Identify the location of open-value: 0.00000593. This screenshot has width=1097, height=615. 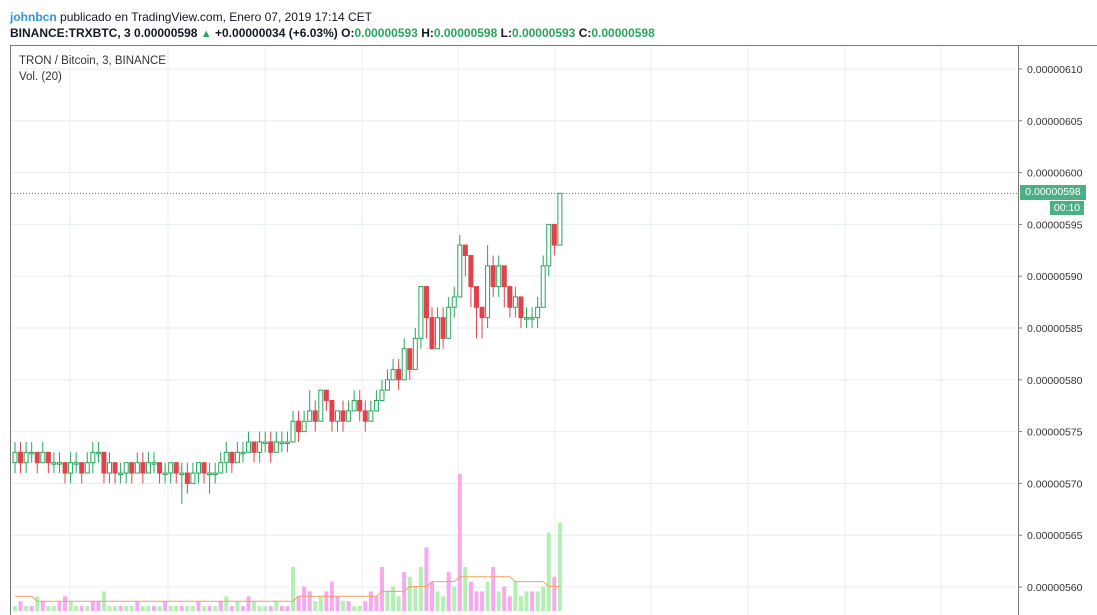
(386, 33).